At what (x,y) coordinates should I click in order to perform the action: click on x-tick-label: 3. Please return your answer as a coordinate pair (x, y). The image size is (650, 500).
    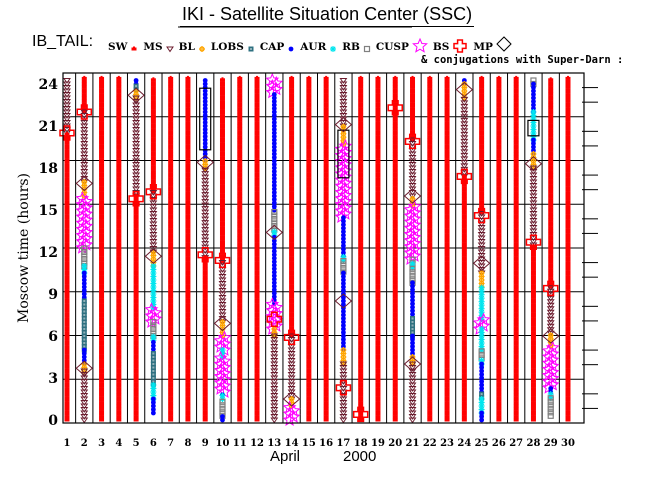
    Looking at the image, I should click on (101, 443).